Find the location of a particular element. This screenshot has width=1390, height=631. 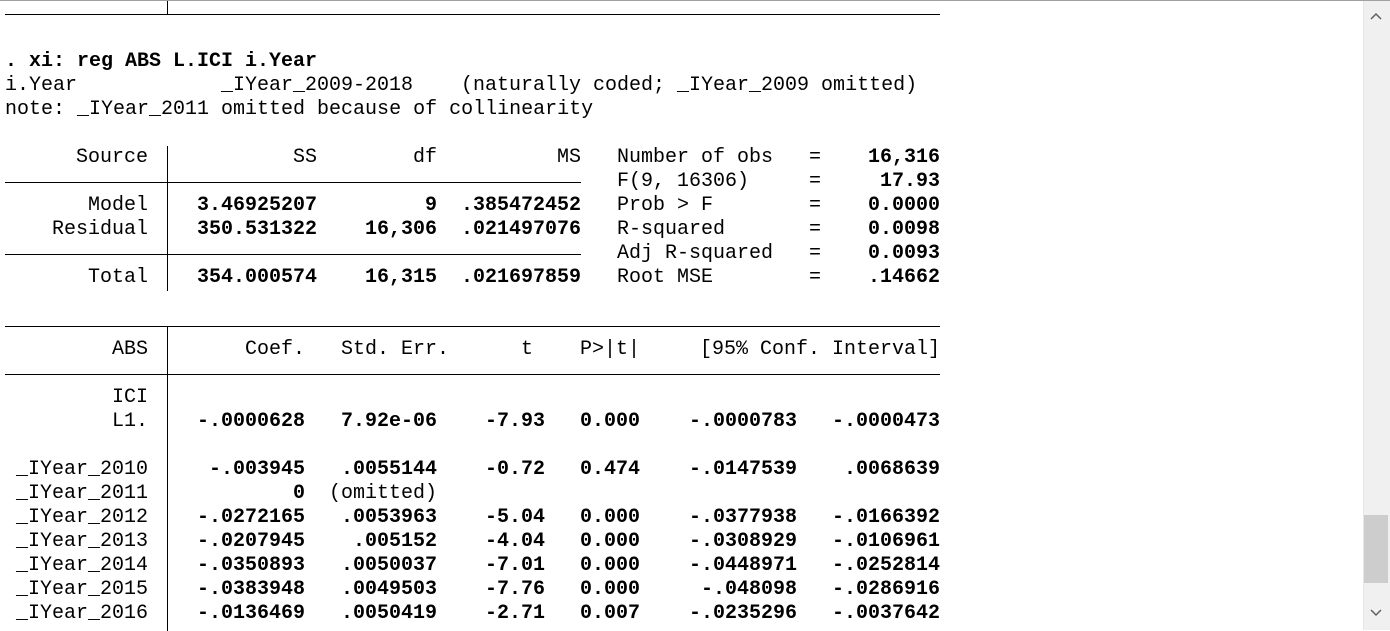

coef-header: [95% Conf. Interval] is located at coordinates (819, 349).